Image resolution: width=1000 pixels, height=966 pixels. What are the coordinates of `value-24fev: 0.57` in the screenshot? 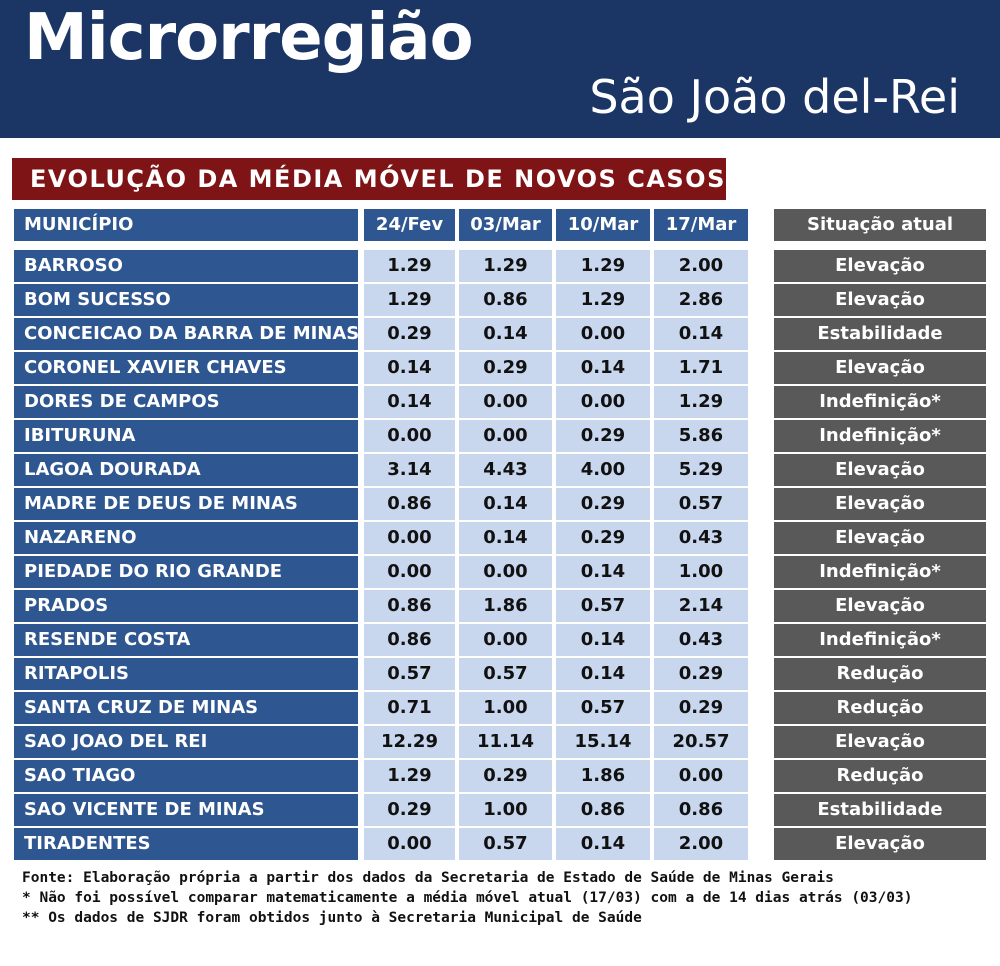 It's located at (409, 674).